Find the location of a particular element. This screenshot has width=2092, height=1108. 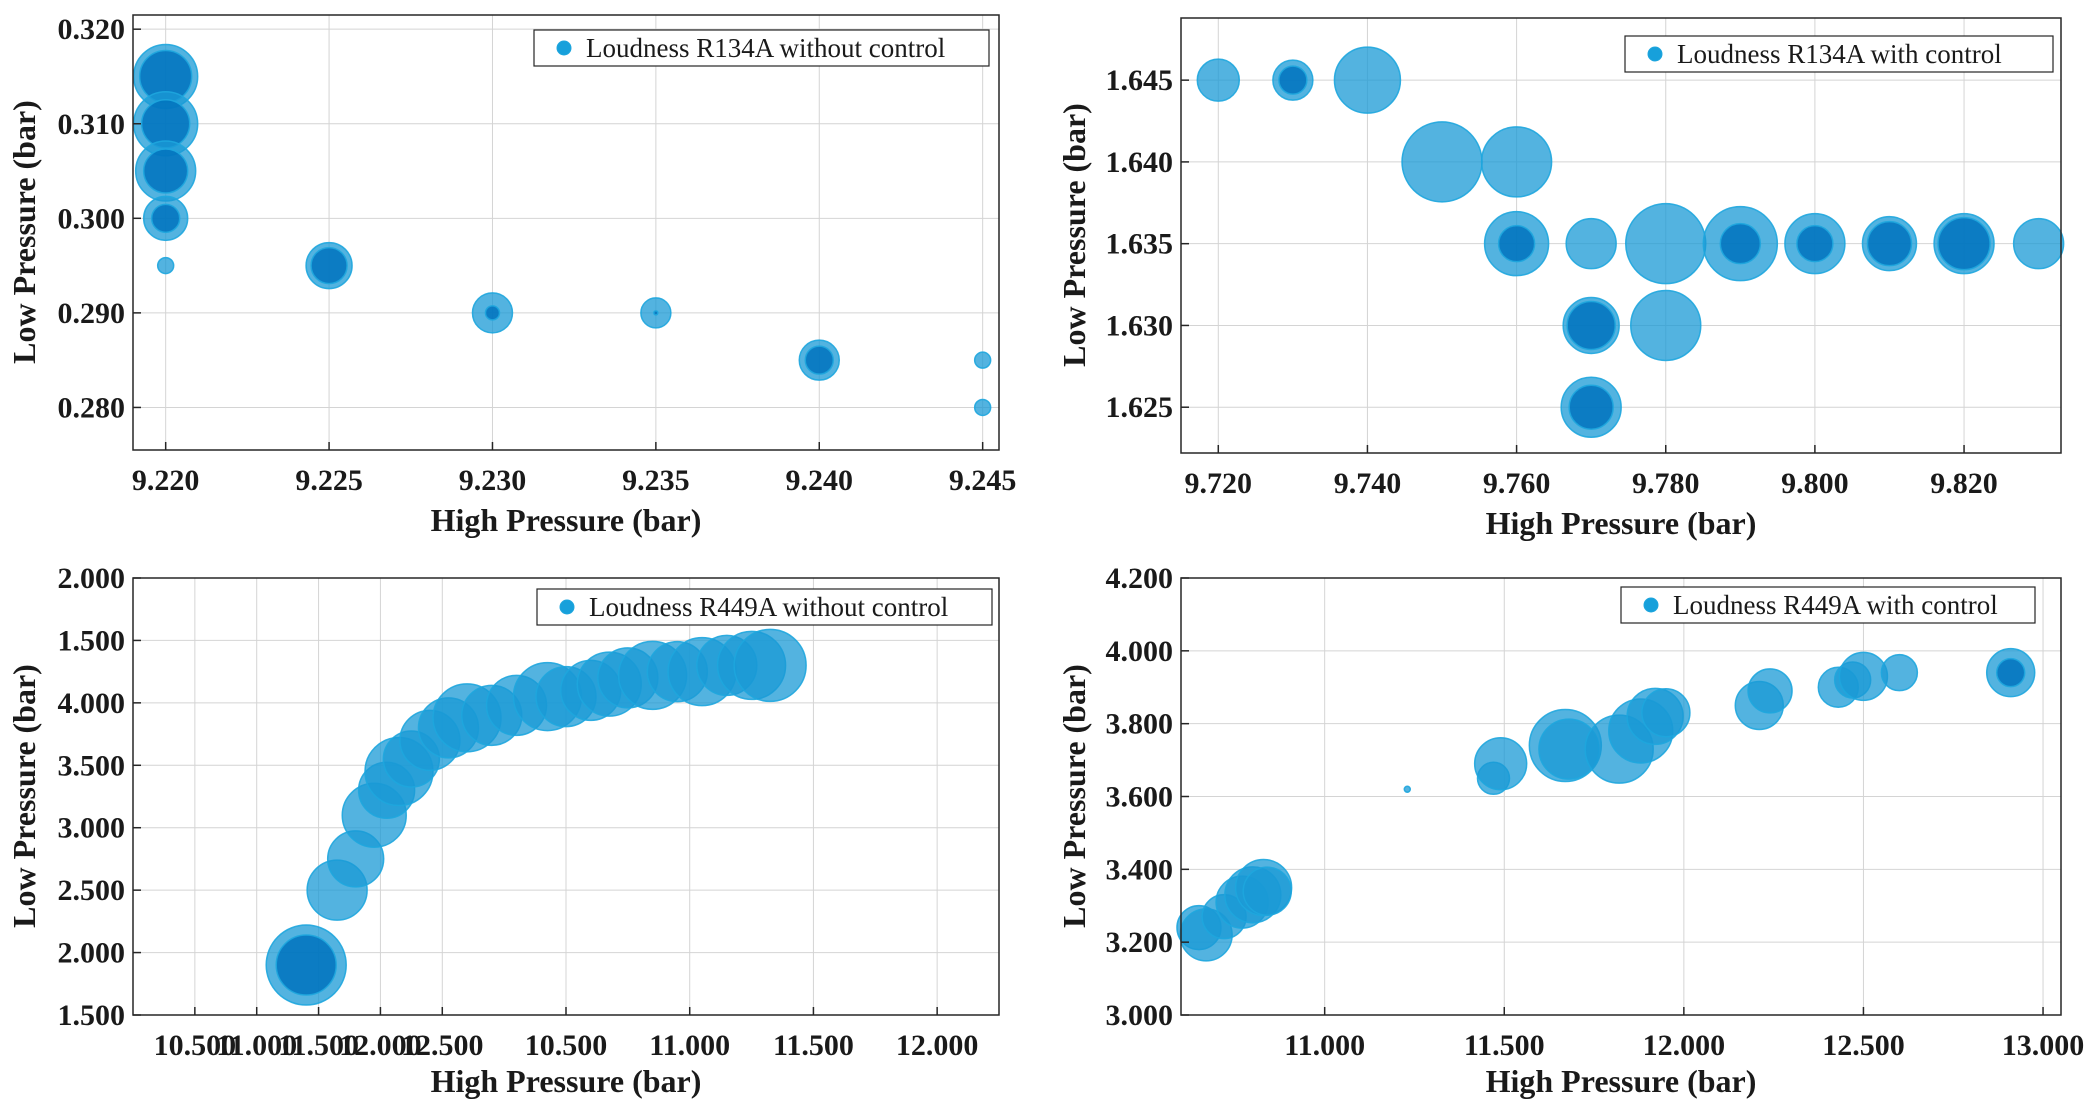

y-tick-label: 1.500 is located at coordinates (92, 1015).